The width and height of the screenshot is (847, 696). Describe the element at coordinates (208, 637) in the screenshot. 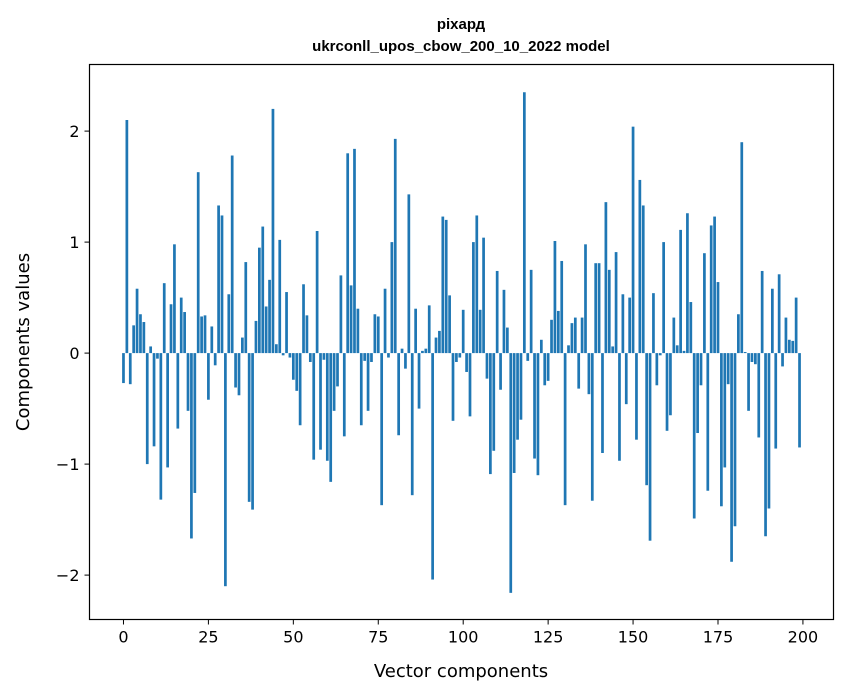

I see `x-tick-label: 25` at that location.